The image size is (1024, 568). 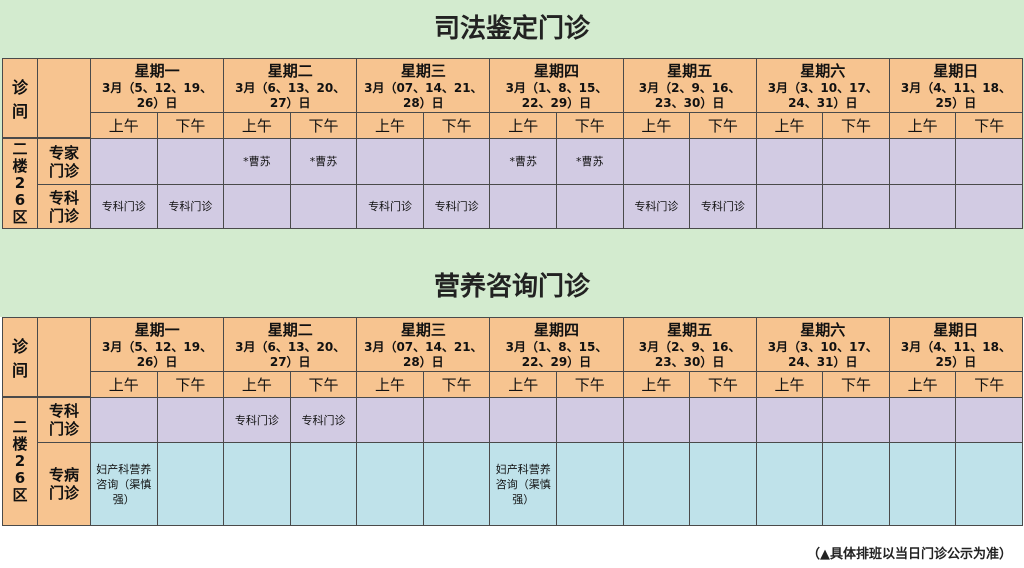 I want to click on day-name: 星期二, so click(x=290, y=71).